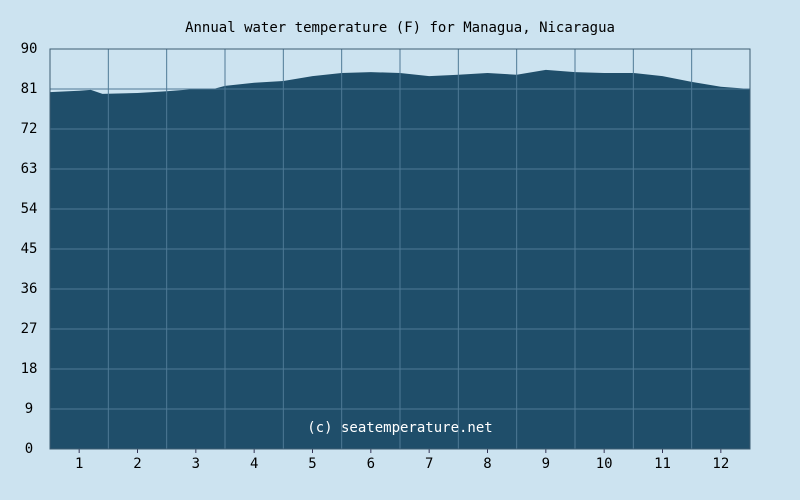 Image resolution: width=800 pixels, height=500 pixels. Describe the element at coordinates (254, 464) in the screenshot. I see `x-tick-label: 4` at that location.